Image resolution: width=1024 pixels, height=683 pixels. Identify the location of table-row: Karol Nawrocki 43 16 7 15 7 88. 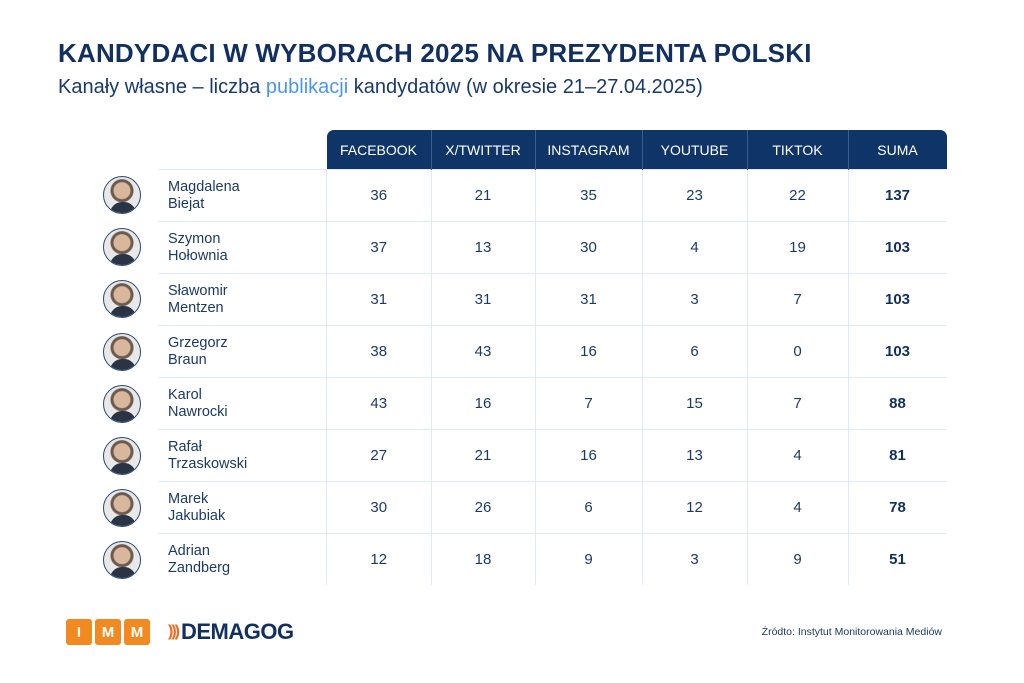
(552, 403).